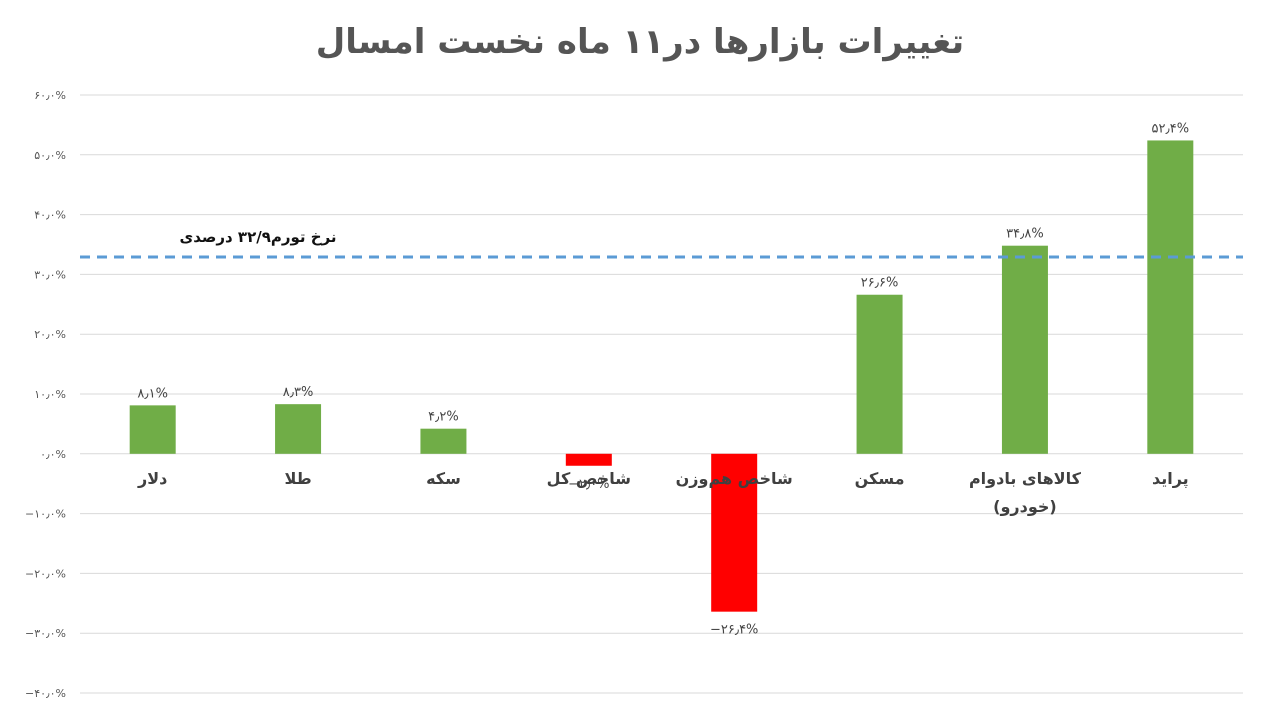  I want to click on y-tick-label: −۴۰٫۰%, so click(45, 693).